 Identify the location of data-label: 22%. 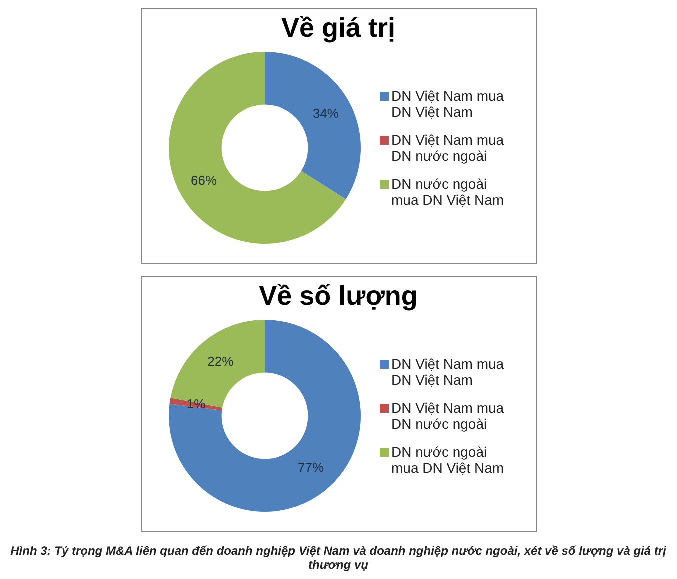
(220, 361).